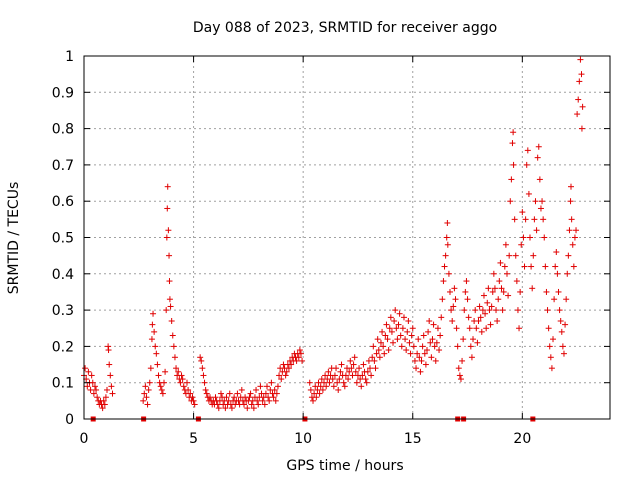 The height and width of the screenshot is (480, 640). Describe the element at coordinates (69, 57) in the screenshot. I see `y-tick-label: 1` at that location.